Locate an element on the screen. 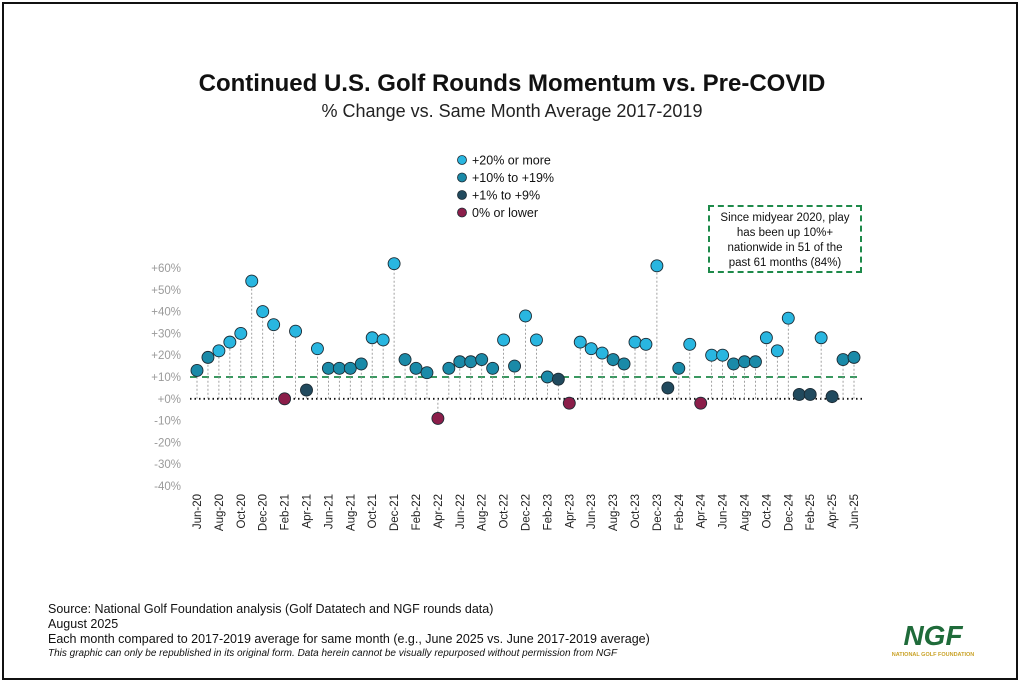  x-tick-label: Jun-22 is located at coordinates (461, 511).